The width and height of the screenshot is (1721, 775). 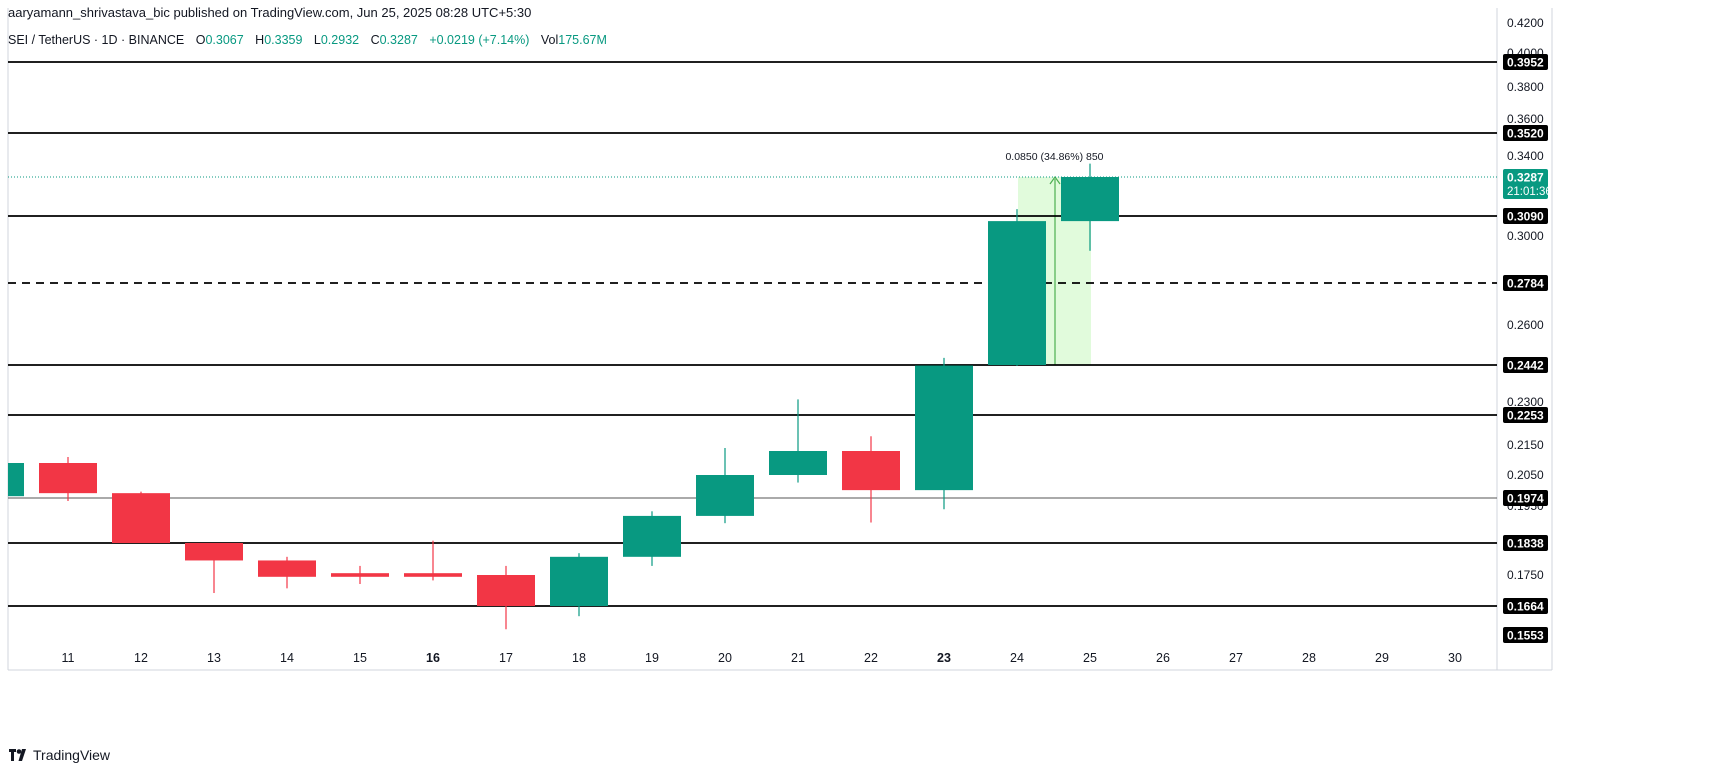 What do you see at coordinates (549, 40) in the screenshot?
I see `volume-label: Vol` at bounding box center [549, 40].